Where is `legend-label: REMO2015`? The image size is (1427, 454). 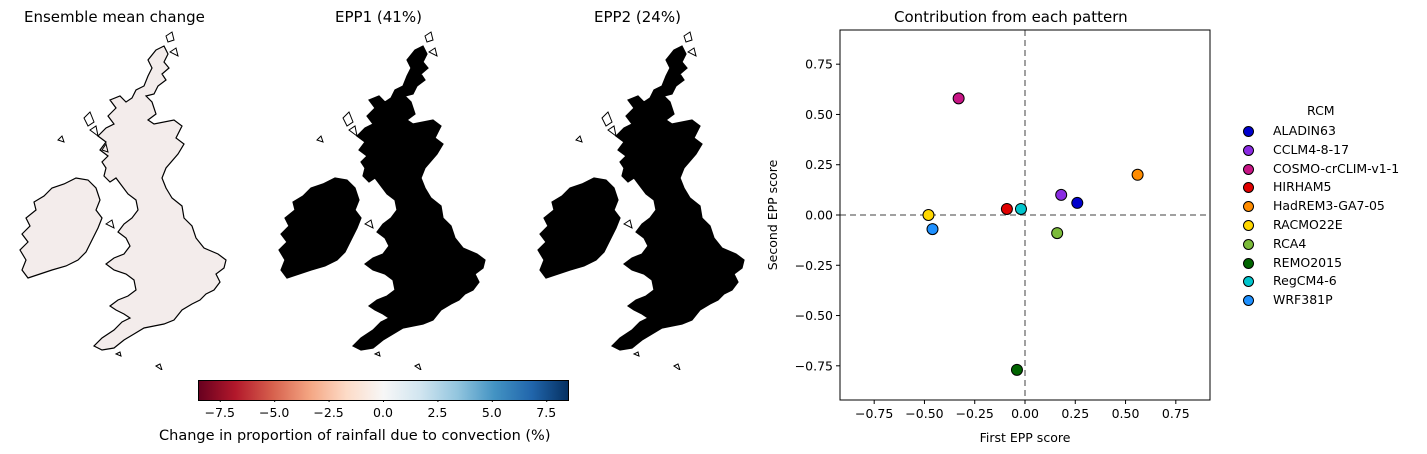 legend-label: REMO2015 is located at coordinates (1308, 262).